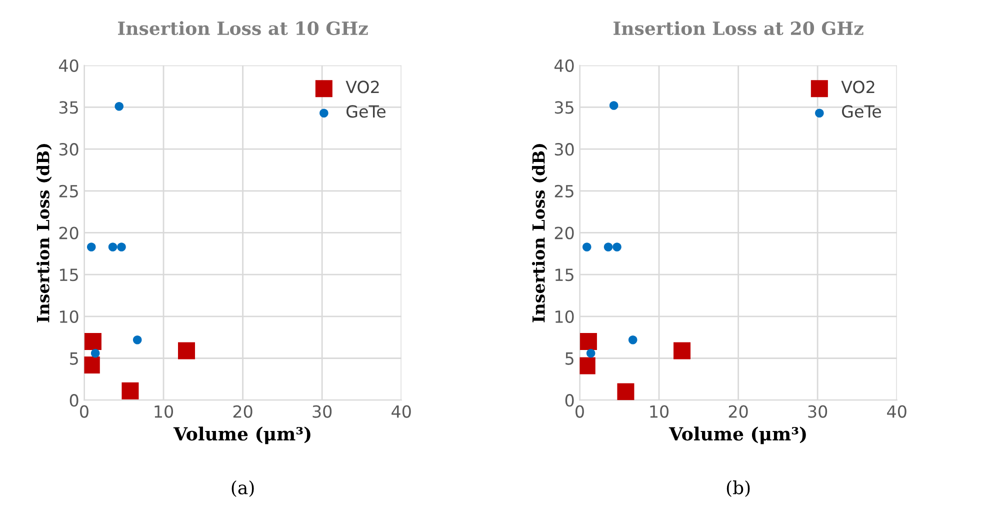 The height and width of the screenshot is (523, 991). Describe the element at coordinates (738, 488) in the screenshot. I see `text: (b)` at that location.